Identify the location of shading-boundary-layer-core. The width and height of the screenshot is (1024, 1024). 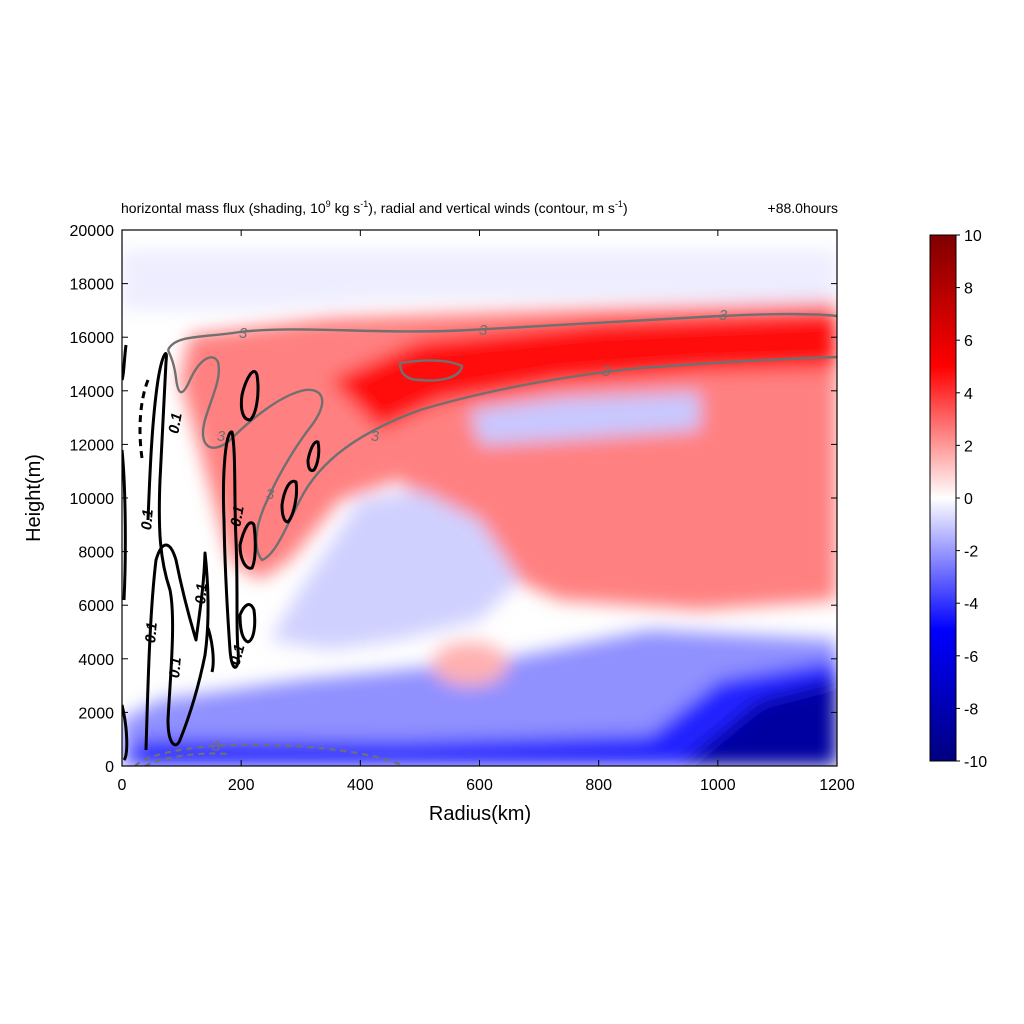
(758, 723).